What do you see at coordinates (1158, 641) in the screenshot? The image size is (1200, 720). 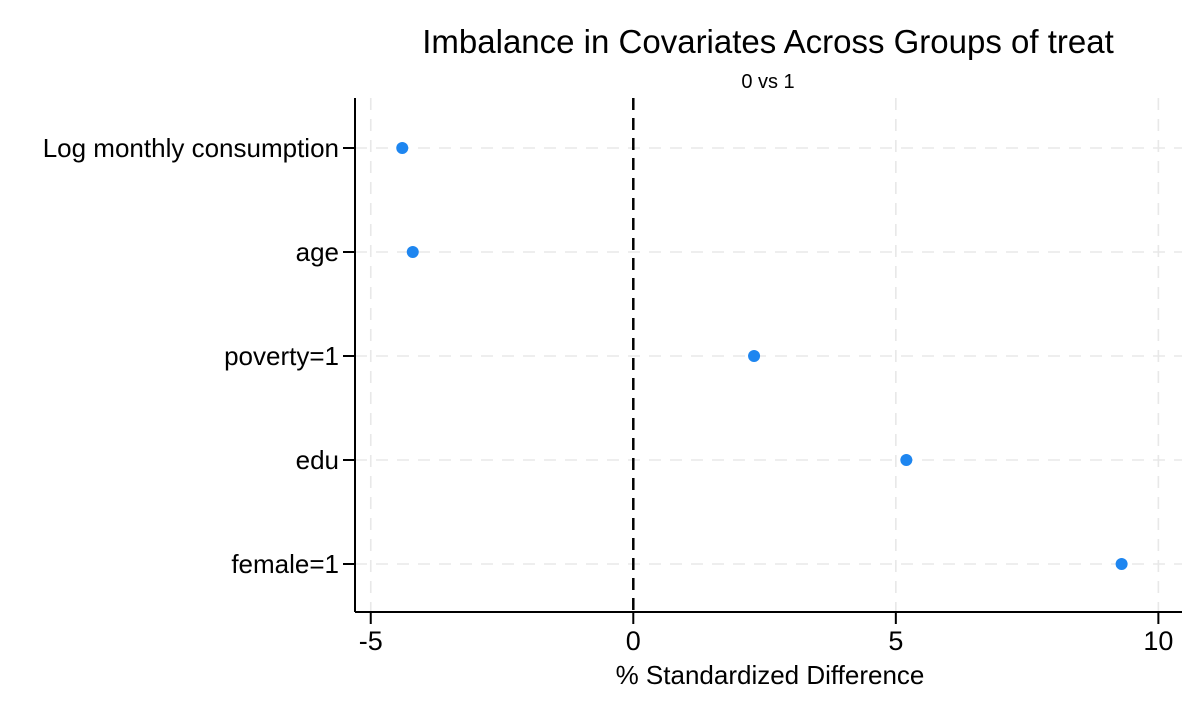 I see `x-tick-label: 10` at bounding box center [1158, 641].